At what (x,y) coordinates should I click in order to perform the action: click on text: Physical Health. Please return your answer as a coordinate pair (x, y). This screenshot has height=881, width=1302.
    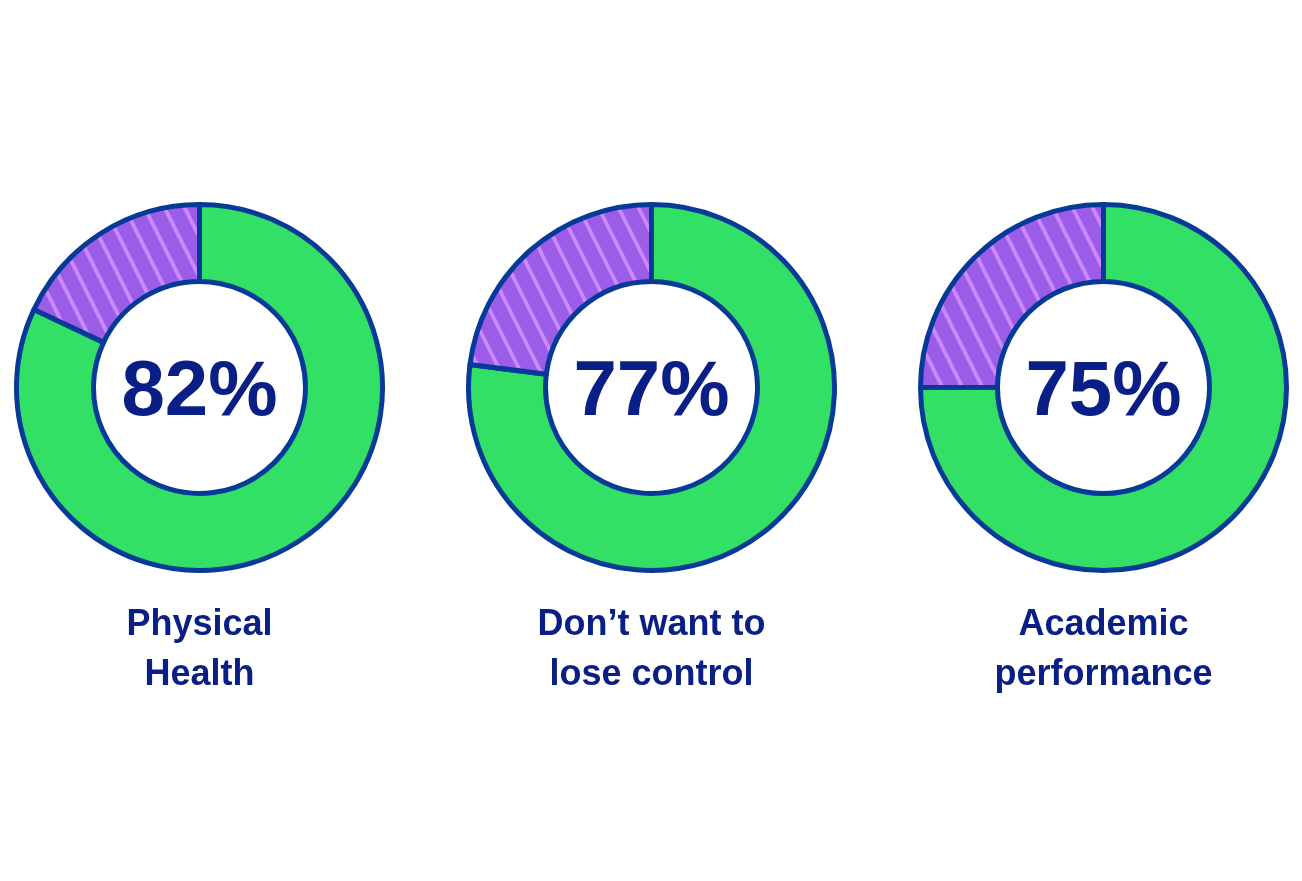
    Looking at the image, I should click on (199, 647).